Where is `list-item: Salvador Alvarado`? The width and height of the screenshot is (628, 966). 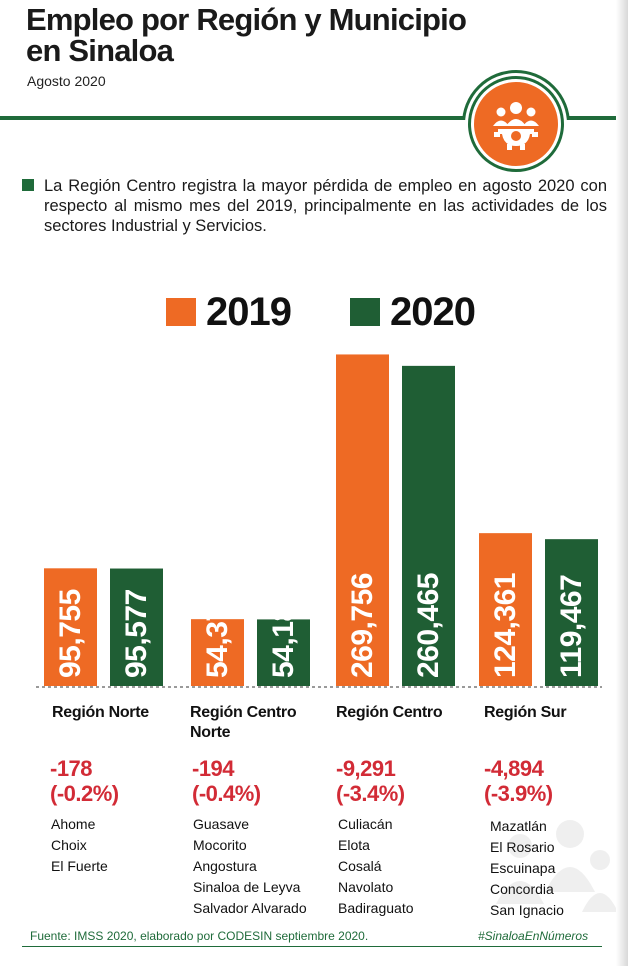 list-item: Salvador Alvarado is located at coordinates (250, 908).